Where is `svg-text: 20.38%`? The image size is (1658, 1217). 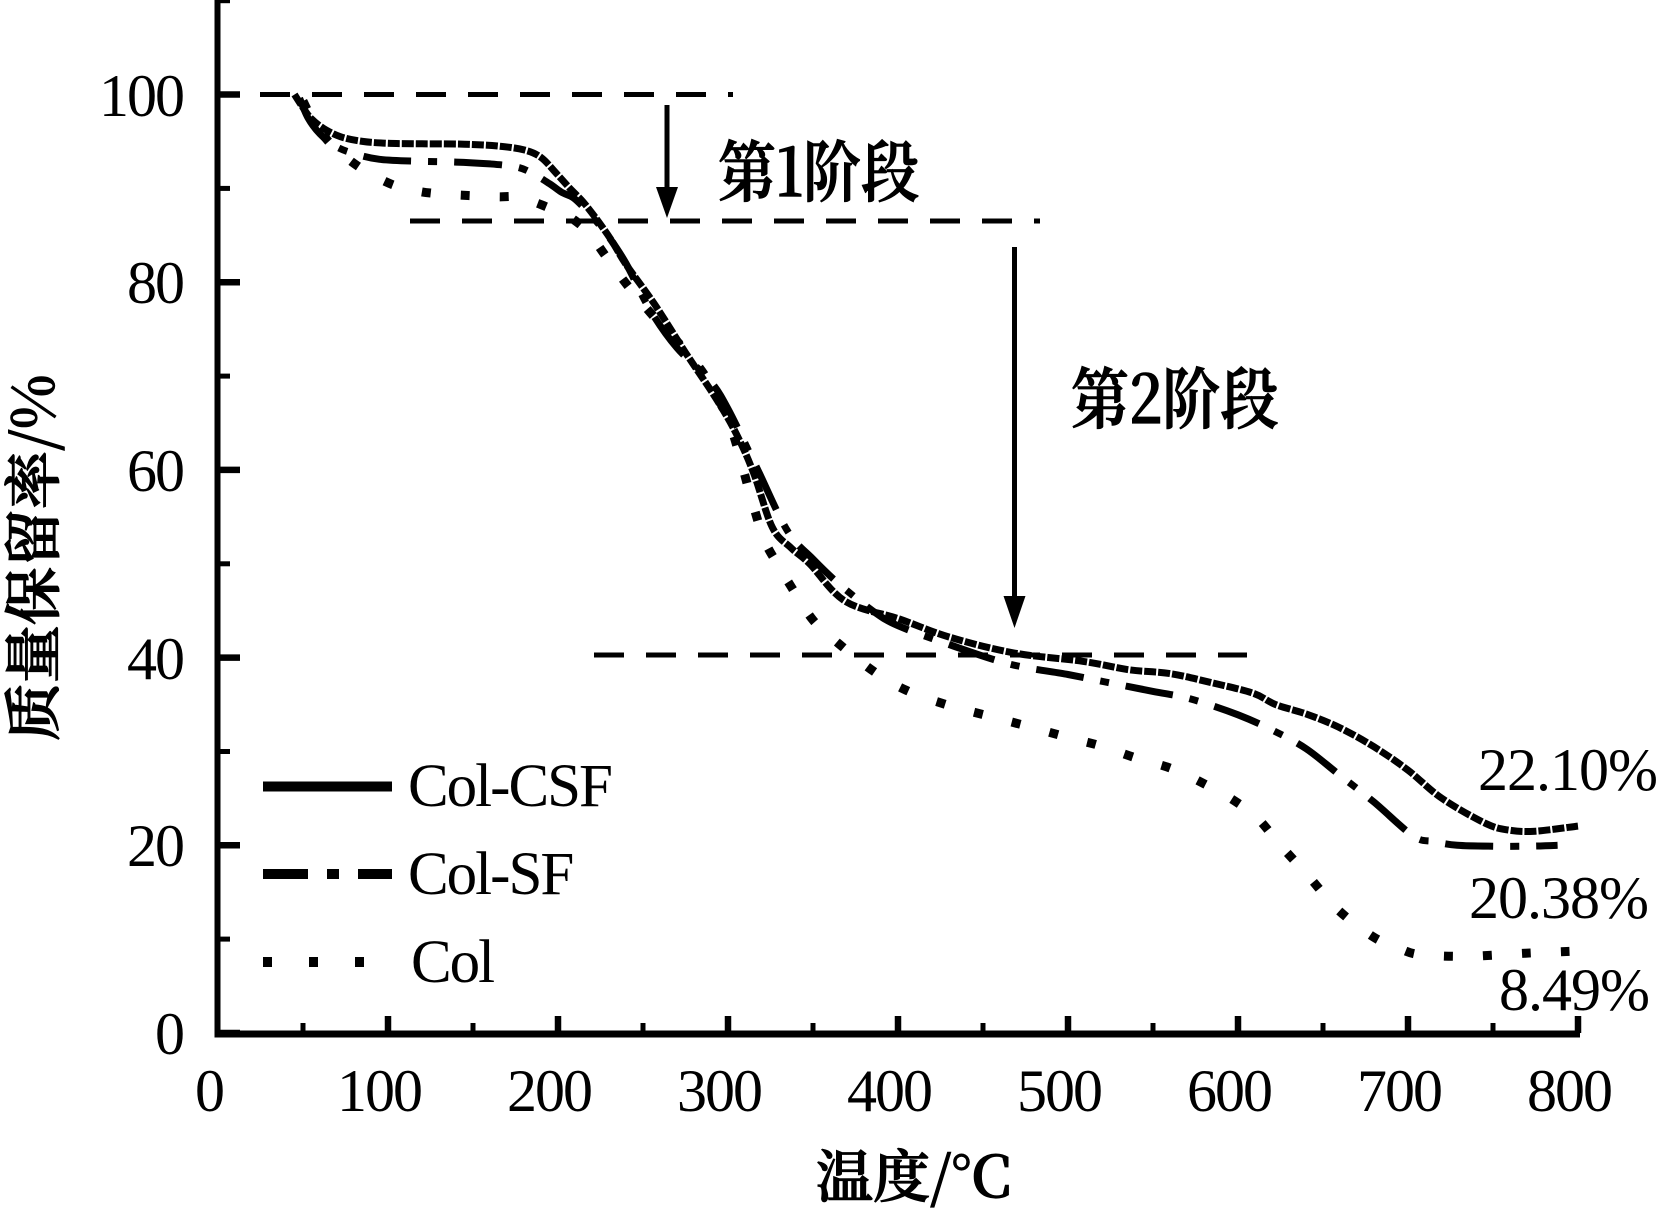
svg-text: 20.38% is located at coordinates (1558, 898).